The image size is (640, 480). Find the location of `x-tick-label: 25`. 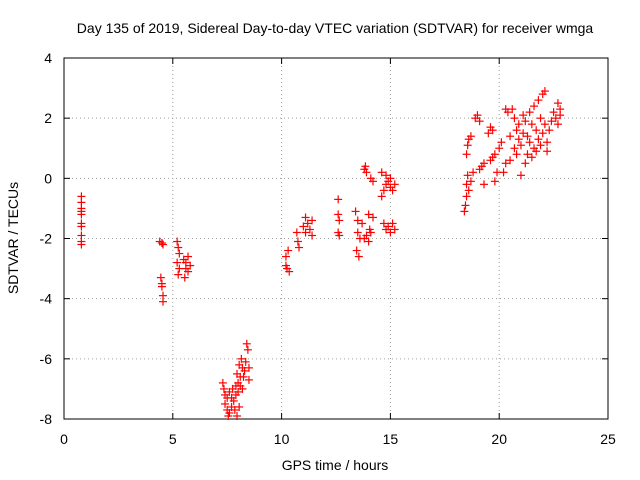

x-tick-label: 25 is located at coordinates (608, 439).